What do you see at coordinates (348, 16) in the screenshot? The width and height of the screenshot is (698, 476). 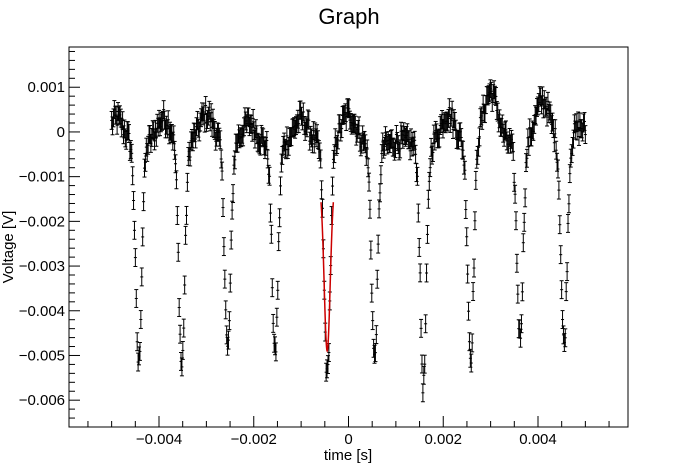 I see `chart-title: Graph` at bounding box center [348, 16].